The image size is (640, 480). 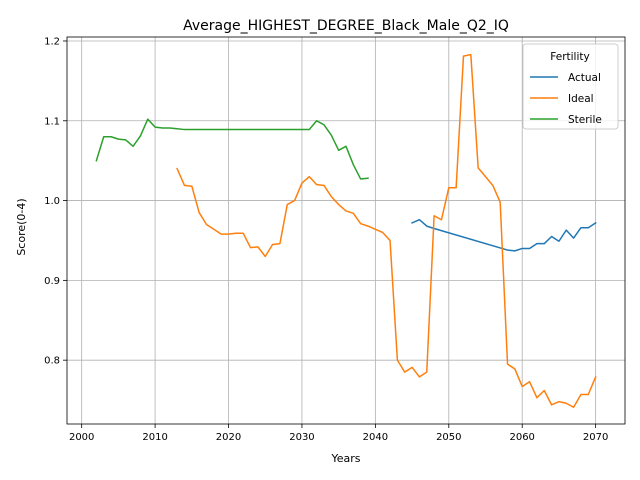 I want to click on y-tick-label: 0.9, so click(x=52, y=281).